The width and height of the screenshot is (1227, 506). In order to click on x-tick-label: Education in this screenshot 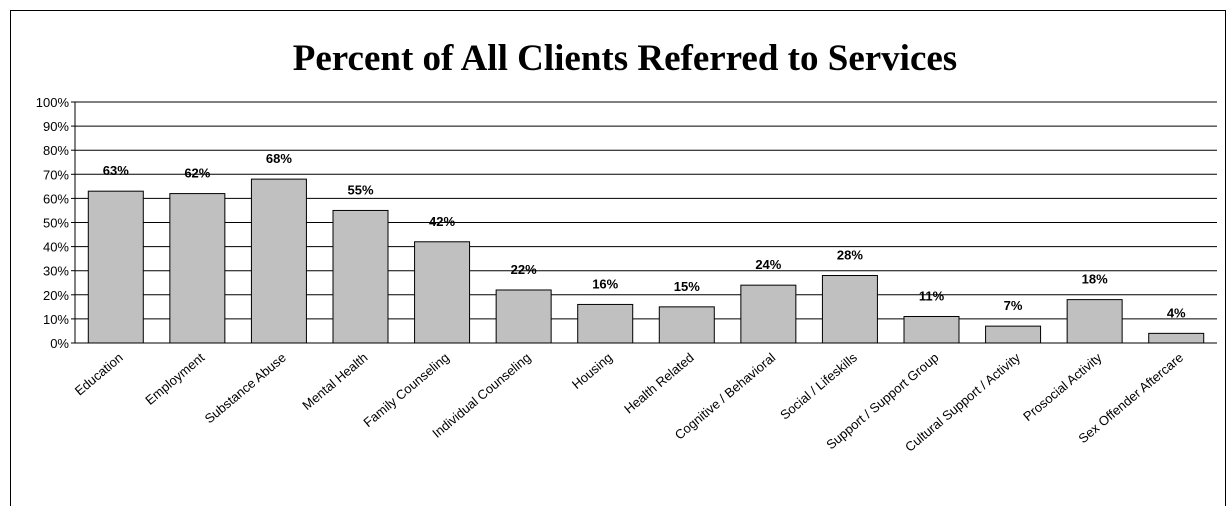, I will do `click(99, 374)`.